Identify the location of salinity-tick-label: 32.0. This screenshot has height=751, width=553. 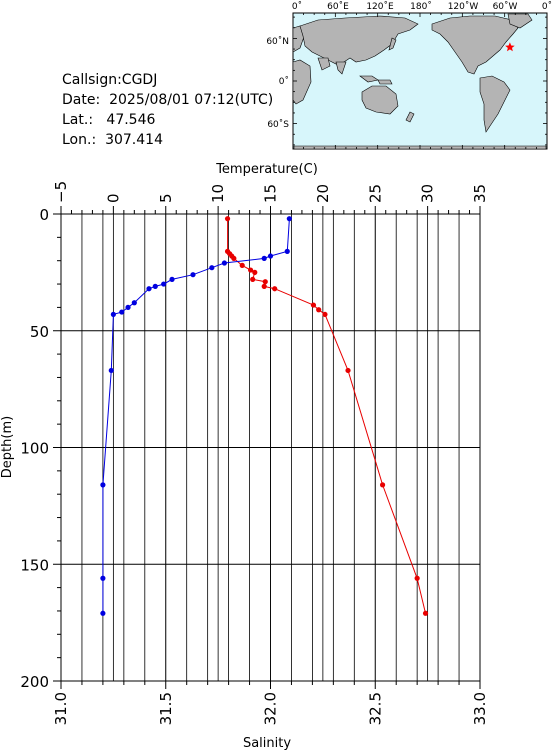
(271, 708).